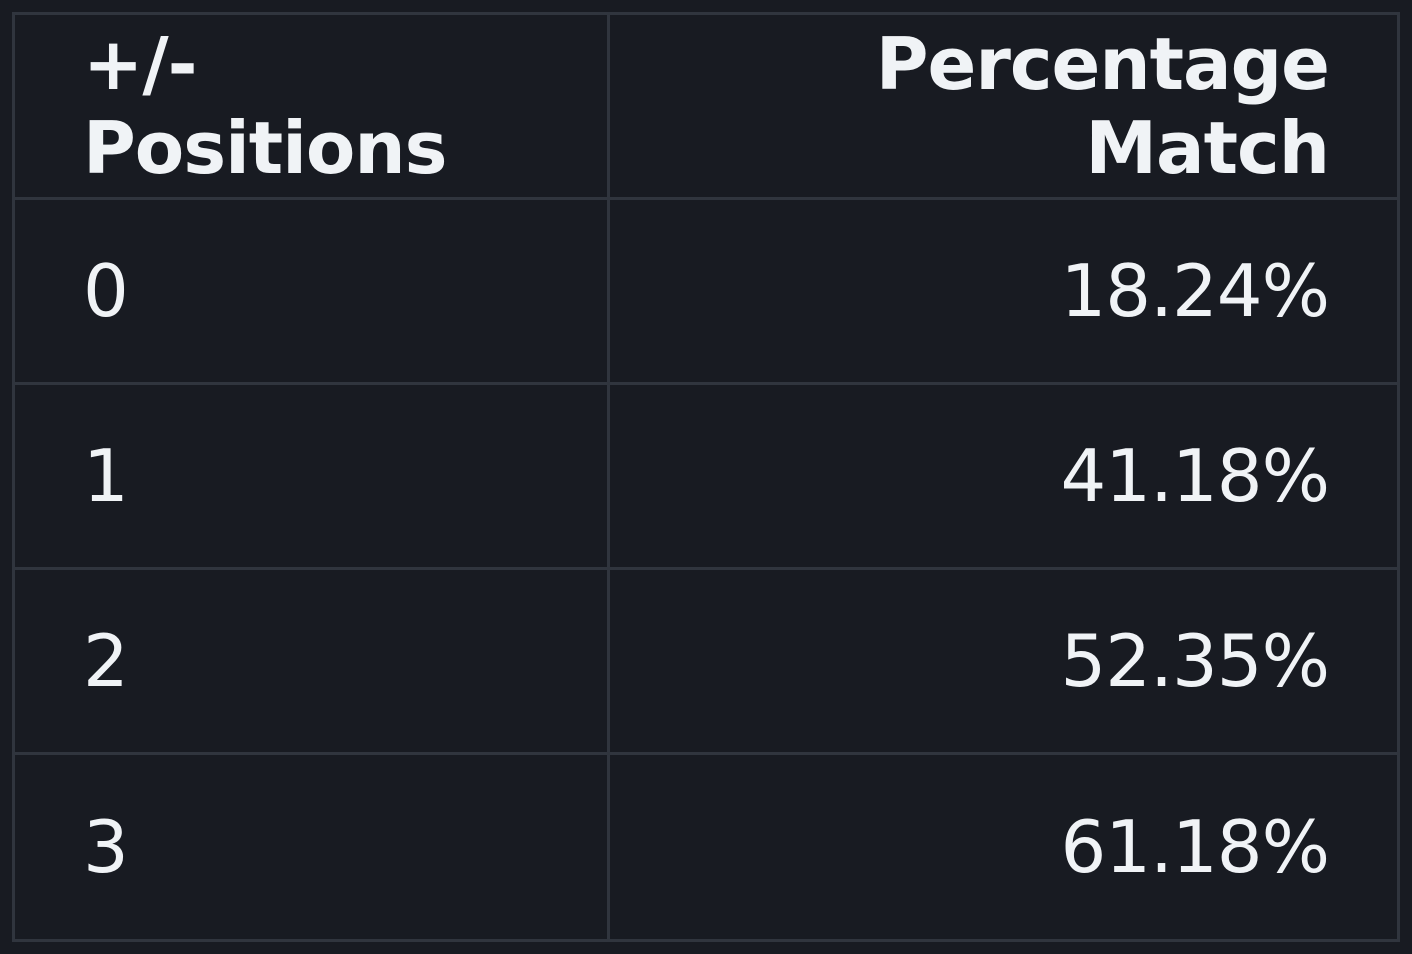 The image size is (1412, 954). Describe the element at coordinates (1001, 661) in the screenshot. I see `percentage-cell: 52.35%` at that location.